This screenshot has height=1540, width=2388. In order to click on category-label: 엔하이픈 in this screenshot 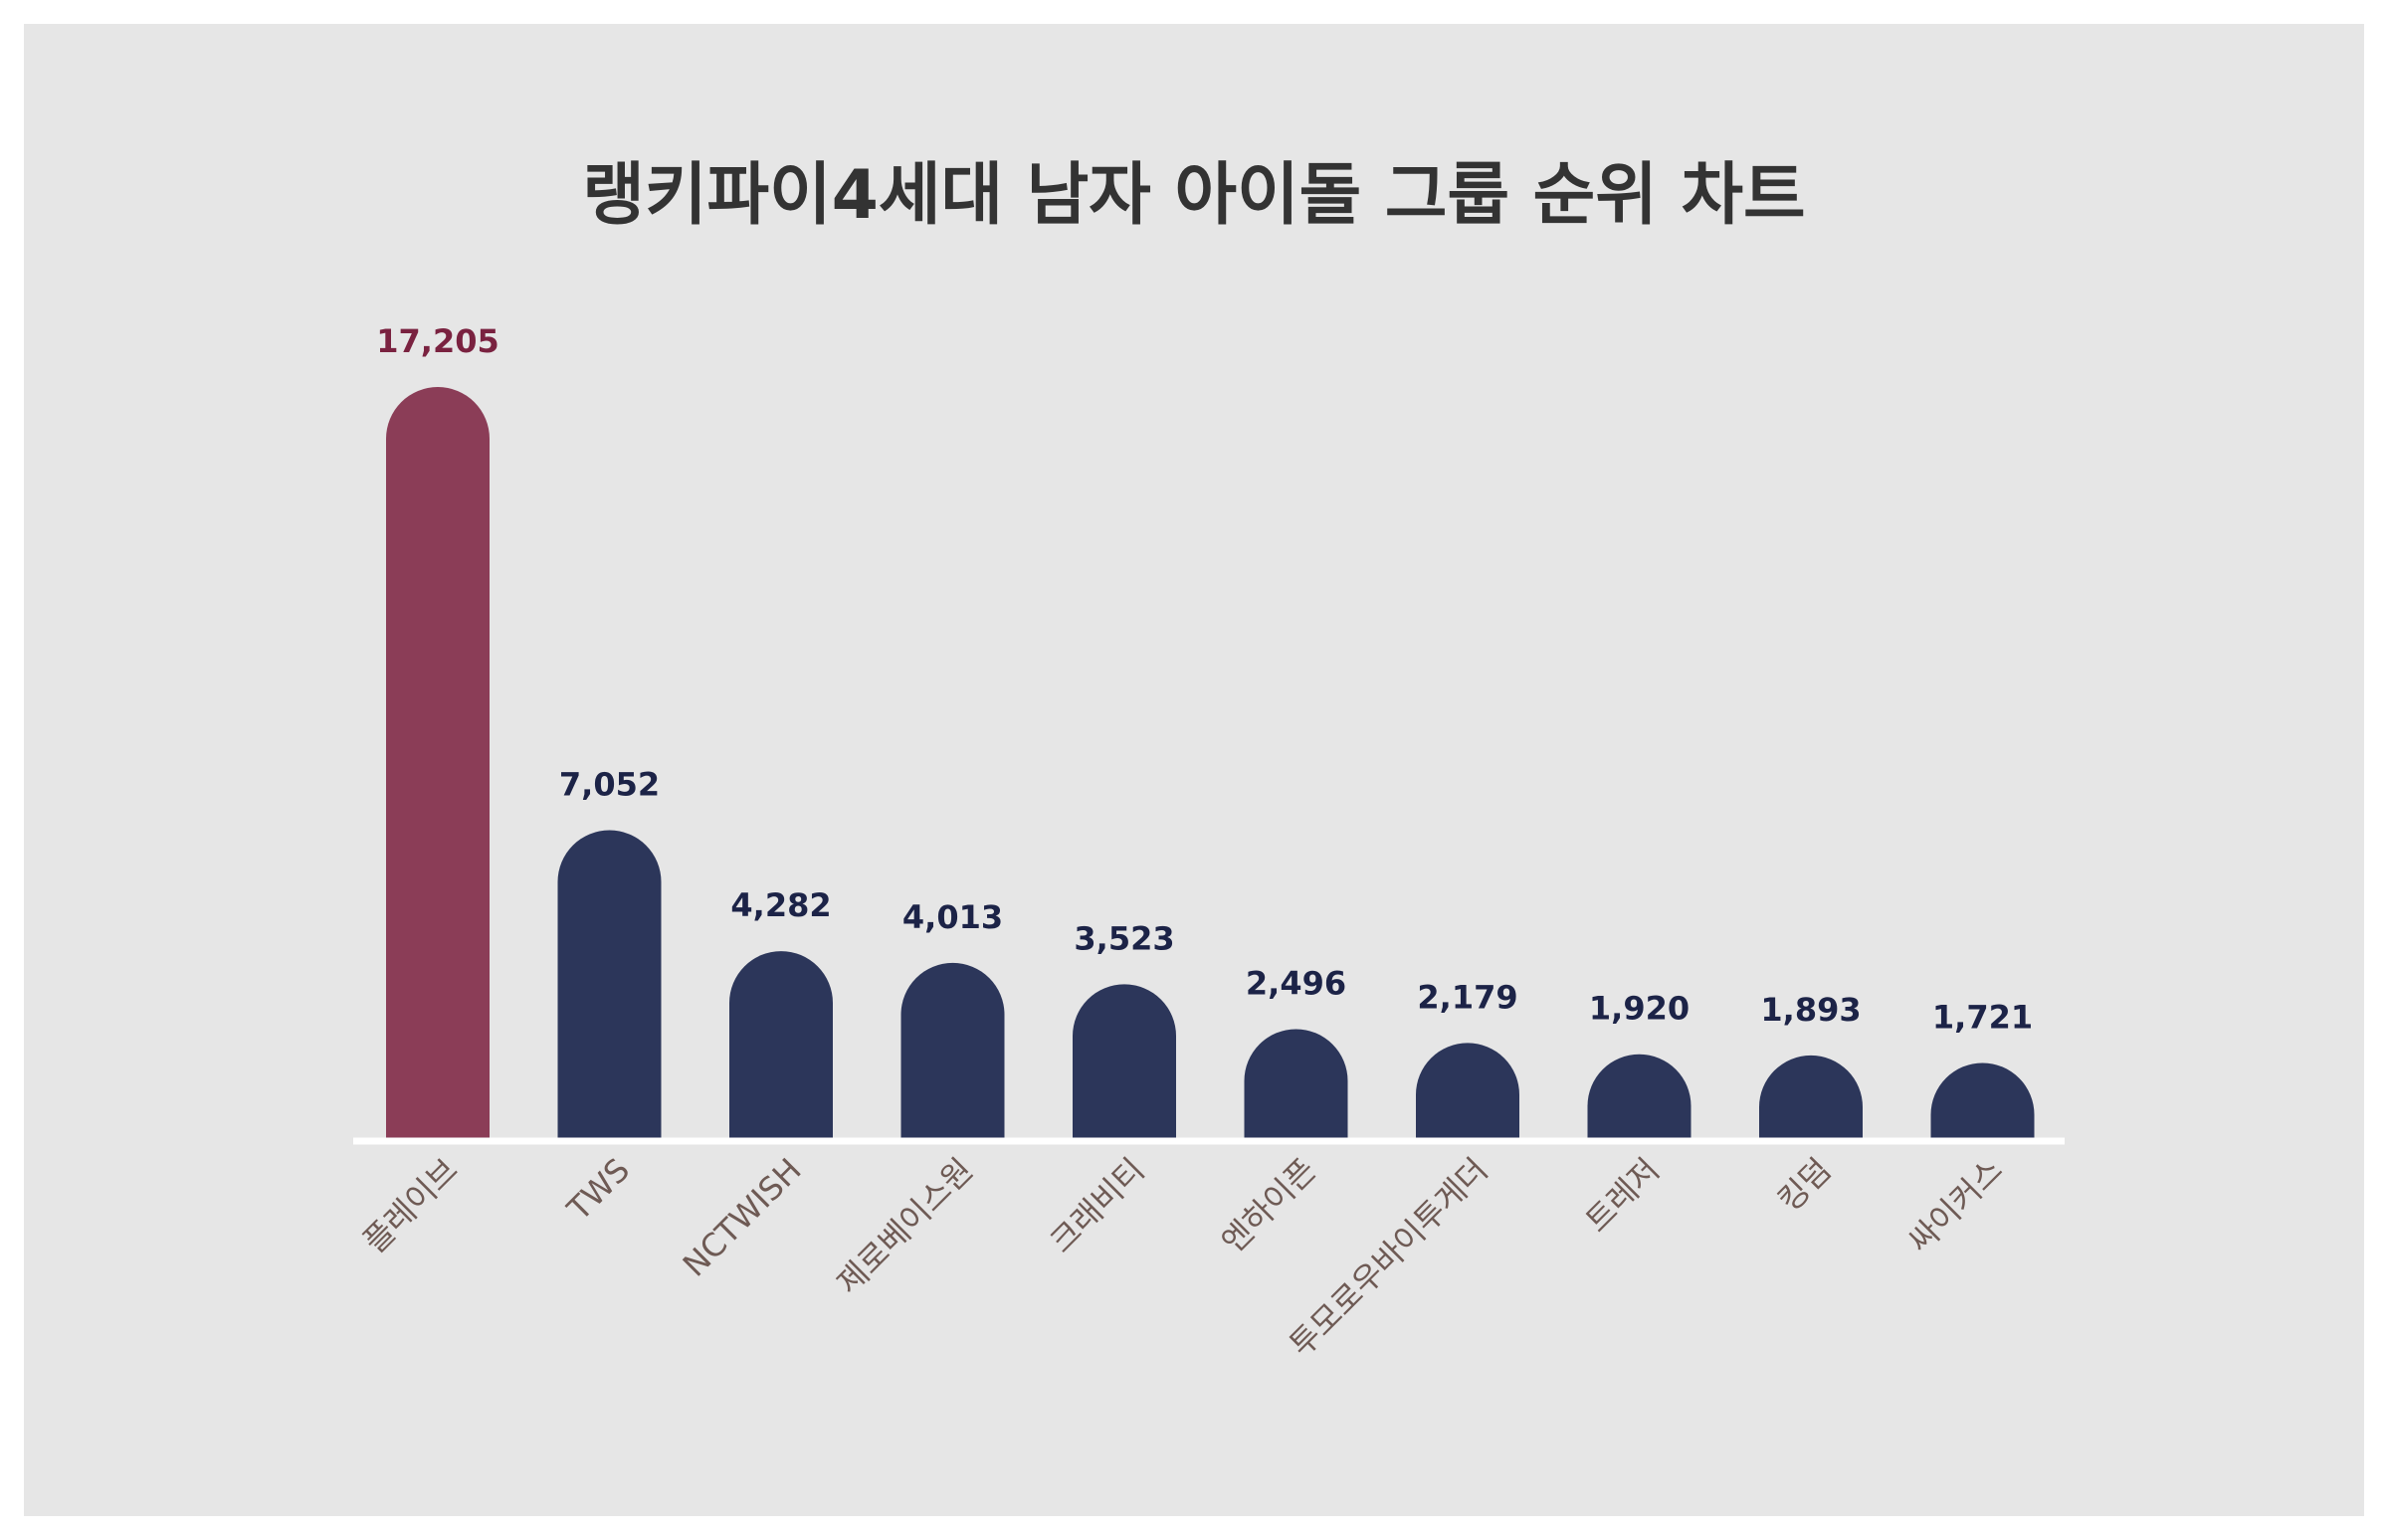, I will do `click(1268, 1205)`.